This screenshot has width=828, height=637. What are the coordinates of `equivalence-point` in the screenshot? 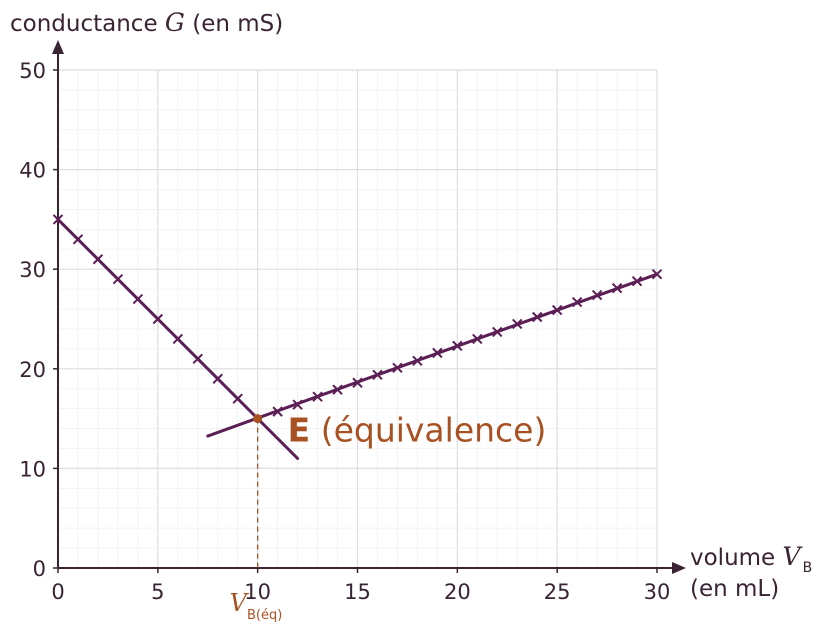 It's located at (258, 419).